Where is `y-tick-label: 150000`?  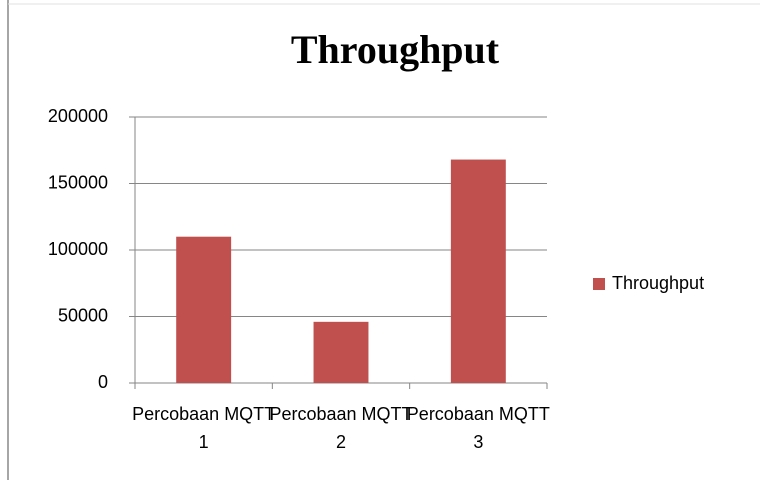 y-tick-label: 150000 is located at coordinates (78, 182).